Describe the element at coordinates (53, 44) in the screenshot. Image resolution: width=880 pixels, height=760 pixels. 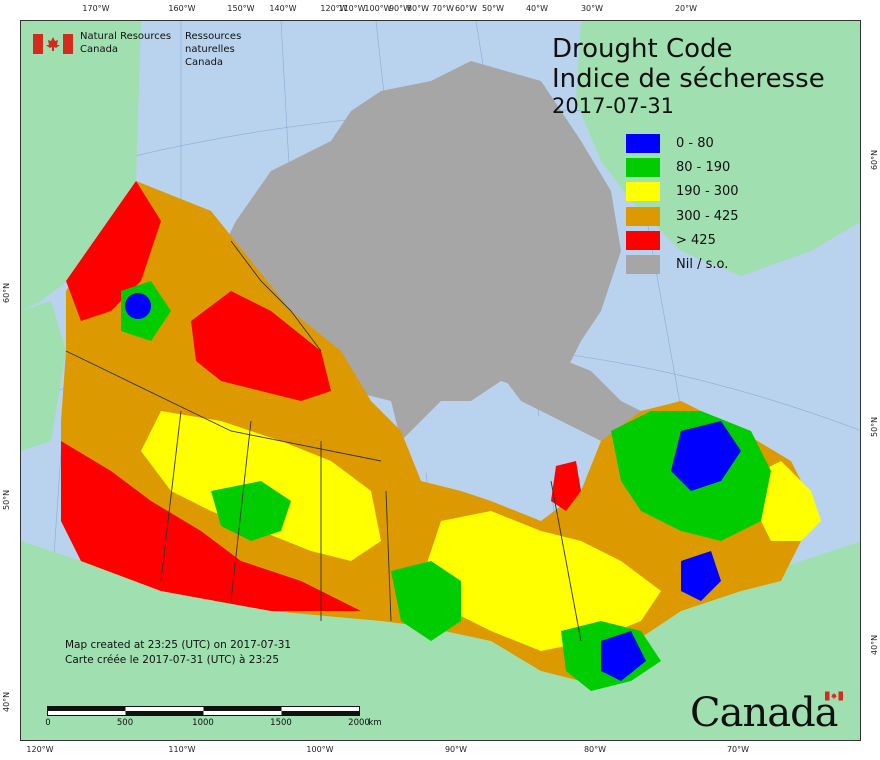
I see `canada-flag-icon` at that location.